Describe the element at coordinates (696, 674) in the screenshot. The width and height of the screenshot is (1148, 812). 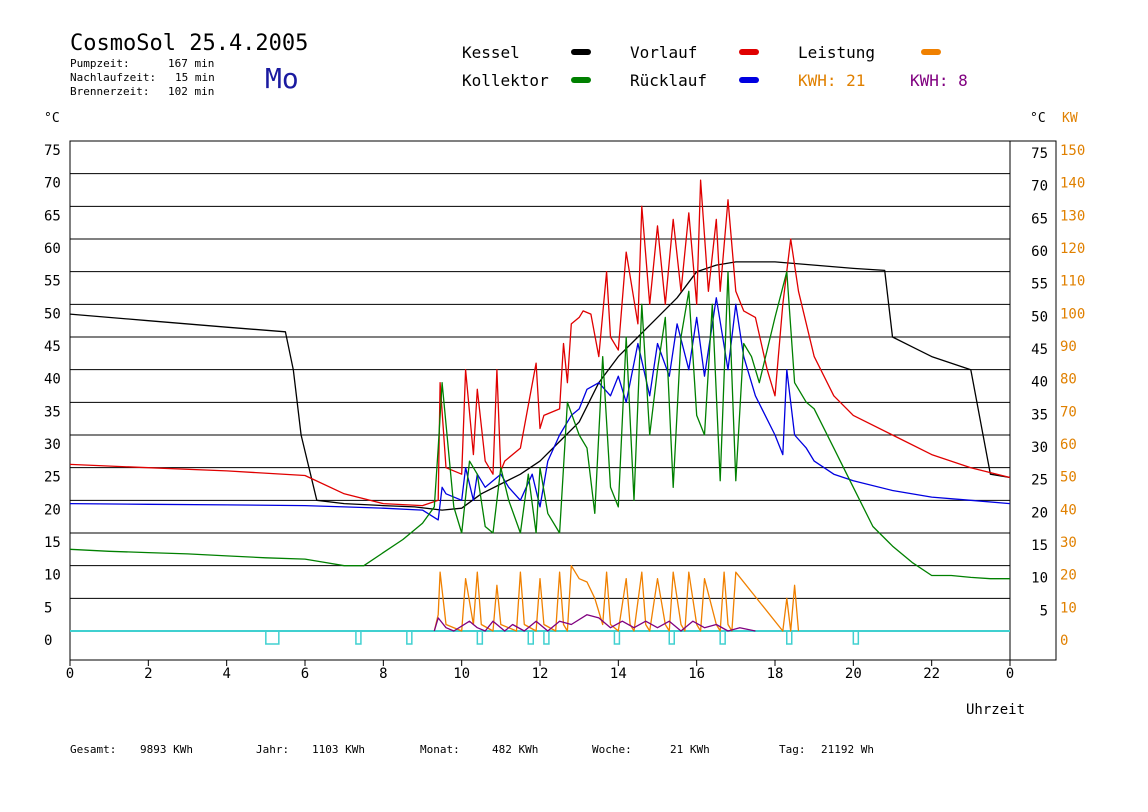
I see `x-tick-label: 16` at that location.